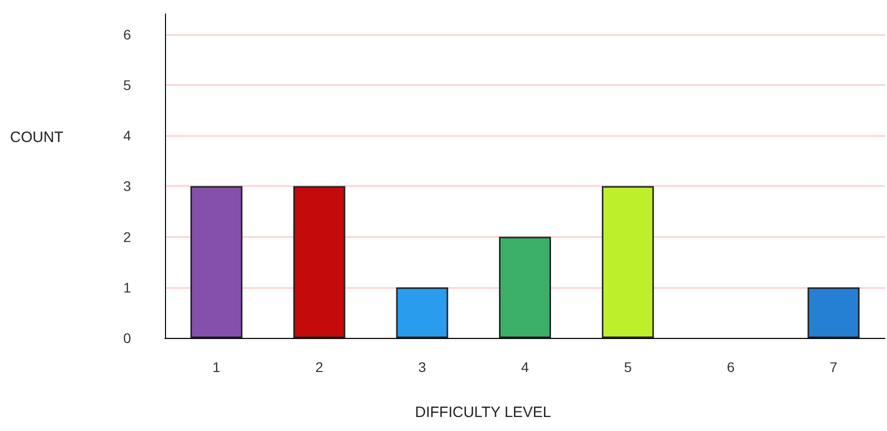  Describe the element at coordinates (422, 367) in the screenshot. I see `x-tick-label: 3` at that location.